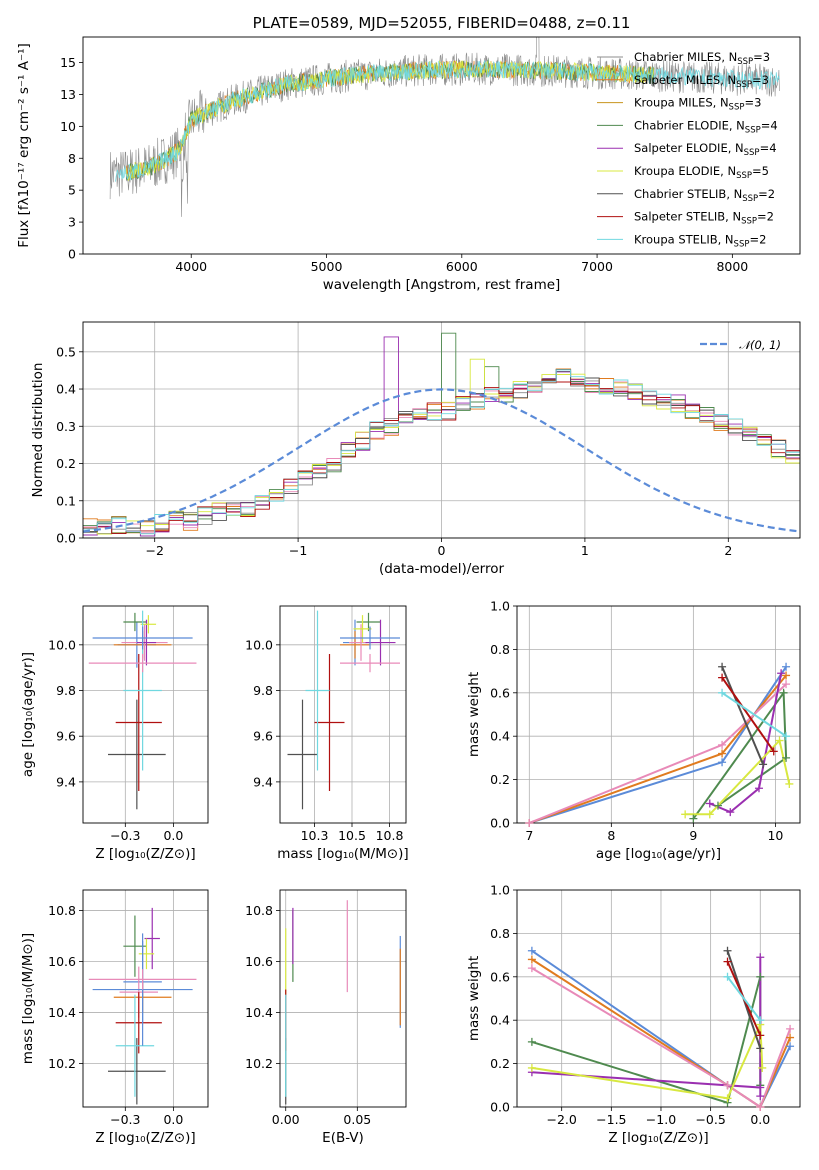 The width and height of the screenshot is (819, 1170). I want to click on legend-suffix-6: =2, so click(766, 194).